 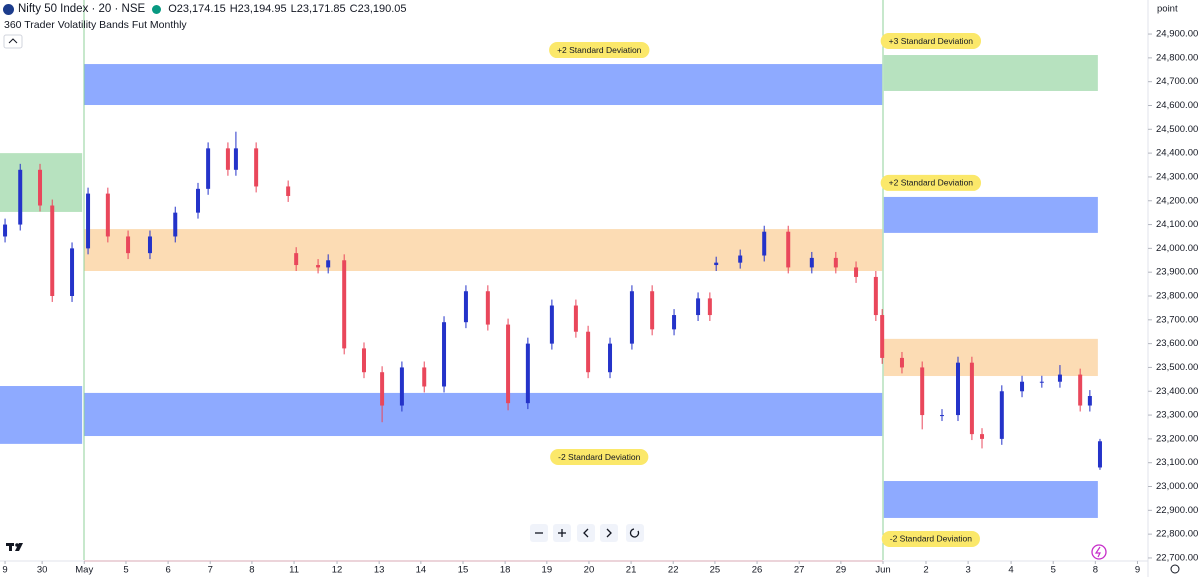 What do you see at coordinates (930, 538) in the screenshot?
I see `band-label: -2 Standard Deviation` at bounding box center [930, 538].